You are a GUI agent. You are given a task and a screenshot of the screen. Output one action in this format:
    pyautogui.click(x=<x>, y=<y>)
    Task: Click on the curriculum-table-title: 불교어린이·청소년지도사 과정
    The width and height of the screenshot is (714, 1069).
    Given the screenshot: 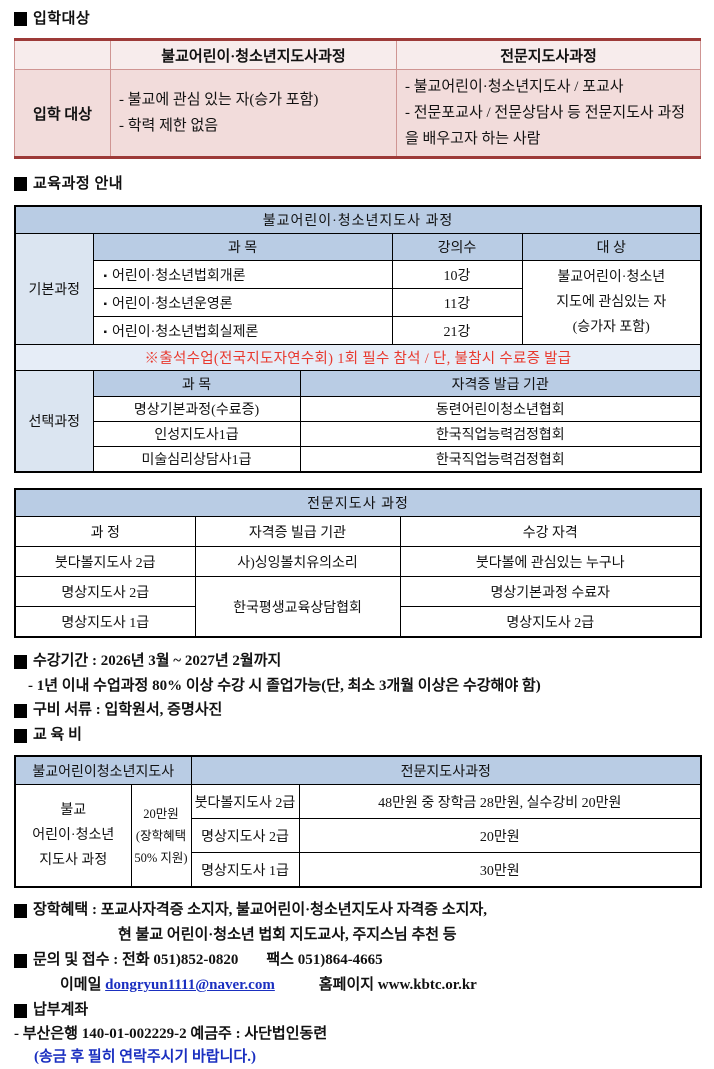 What is the action you would take?
    pyautogui.click(x=358, y=219)
    